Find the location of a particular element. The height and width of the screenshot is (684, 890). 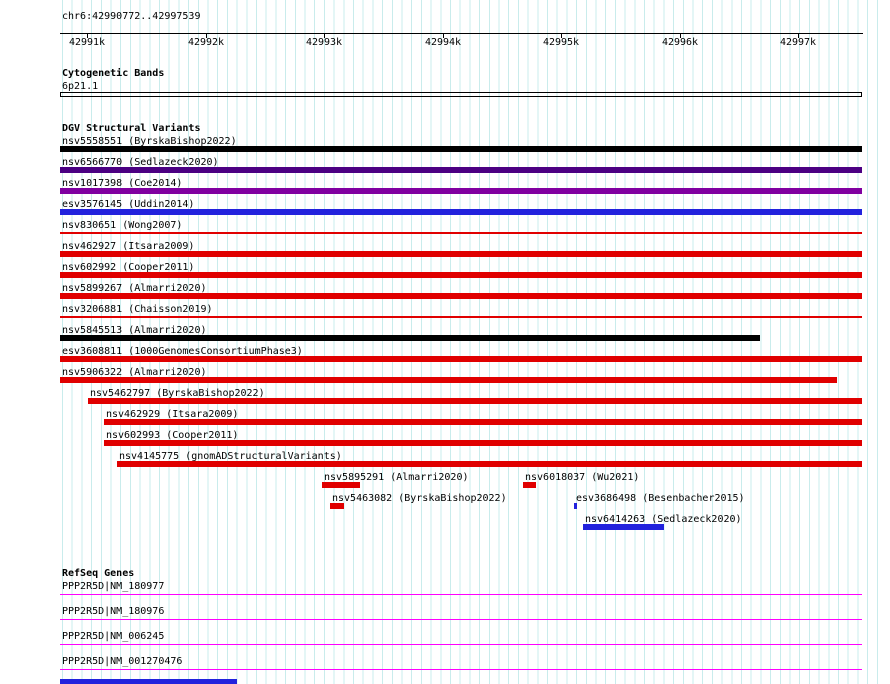

ruler-tick-label: 42991k is located at coordinates (87, 42).